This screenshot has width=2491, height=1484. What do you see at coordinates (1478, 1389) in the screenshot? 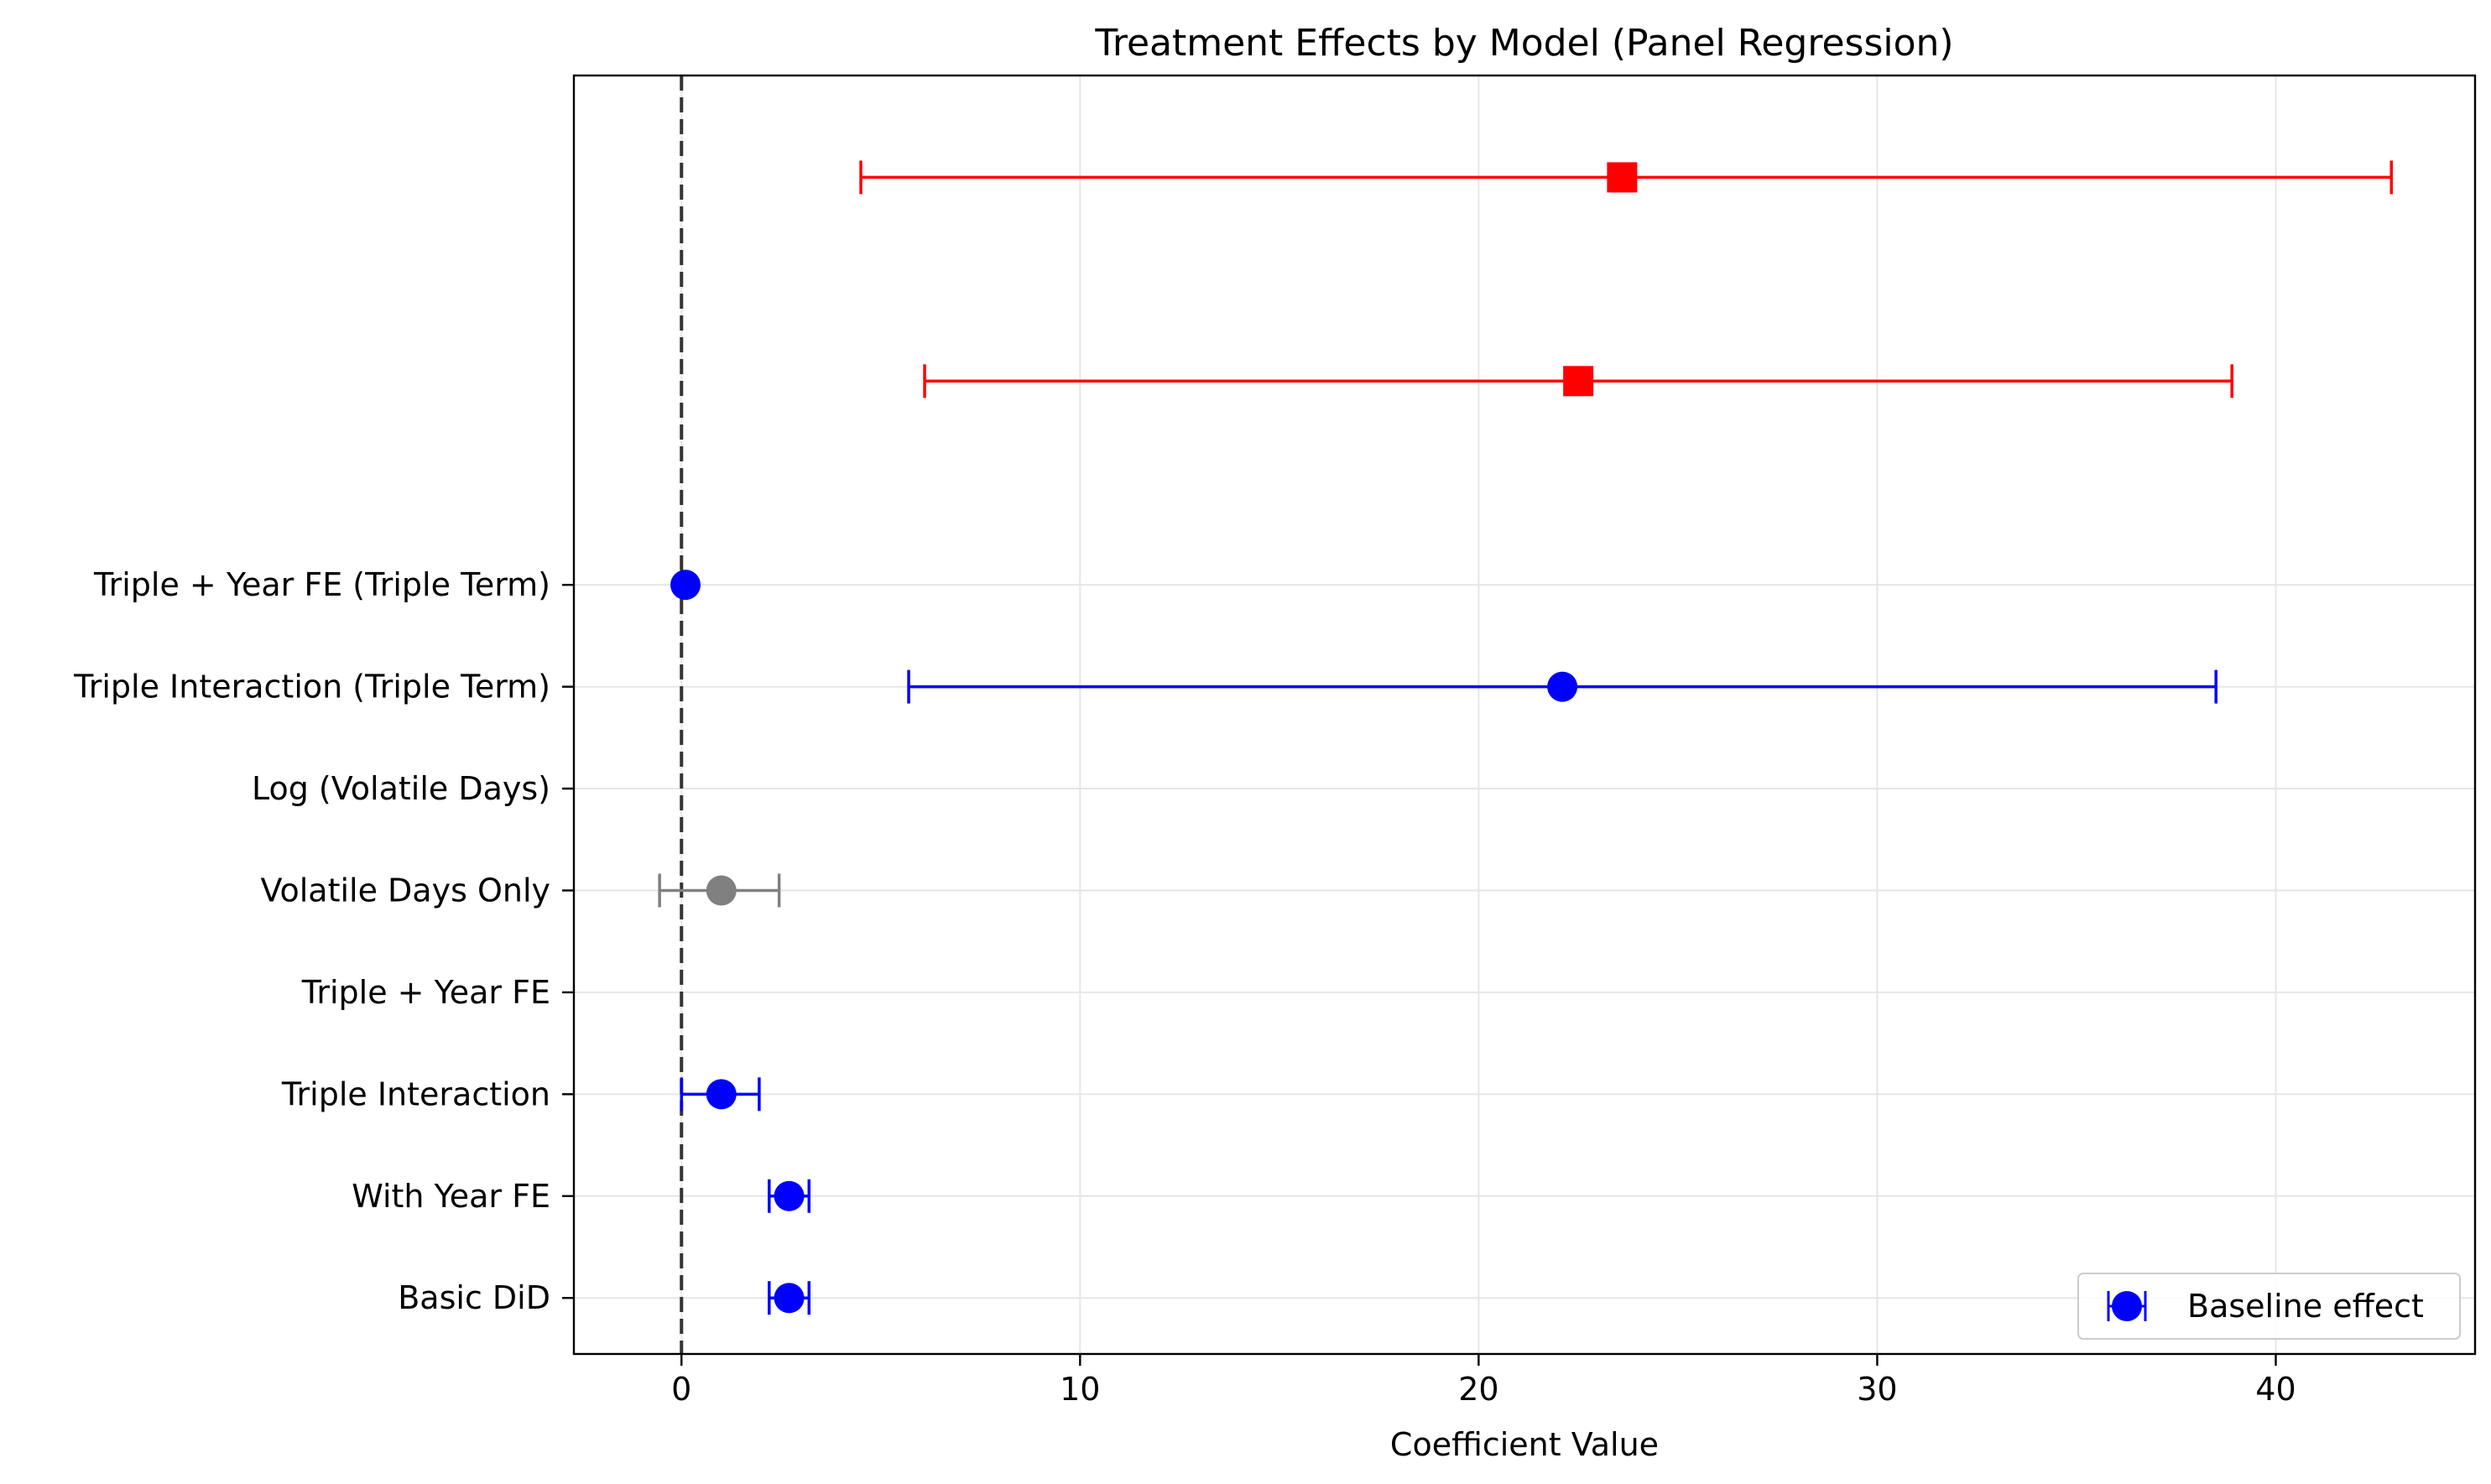
I see `x-tick-label: 20` at bounding box center [1478, 1389].